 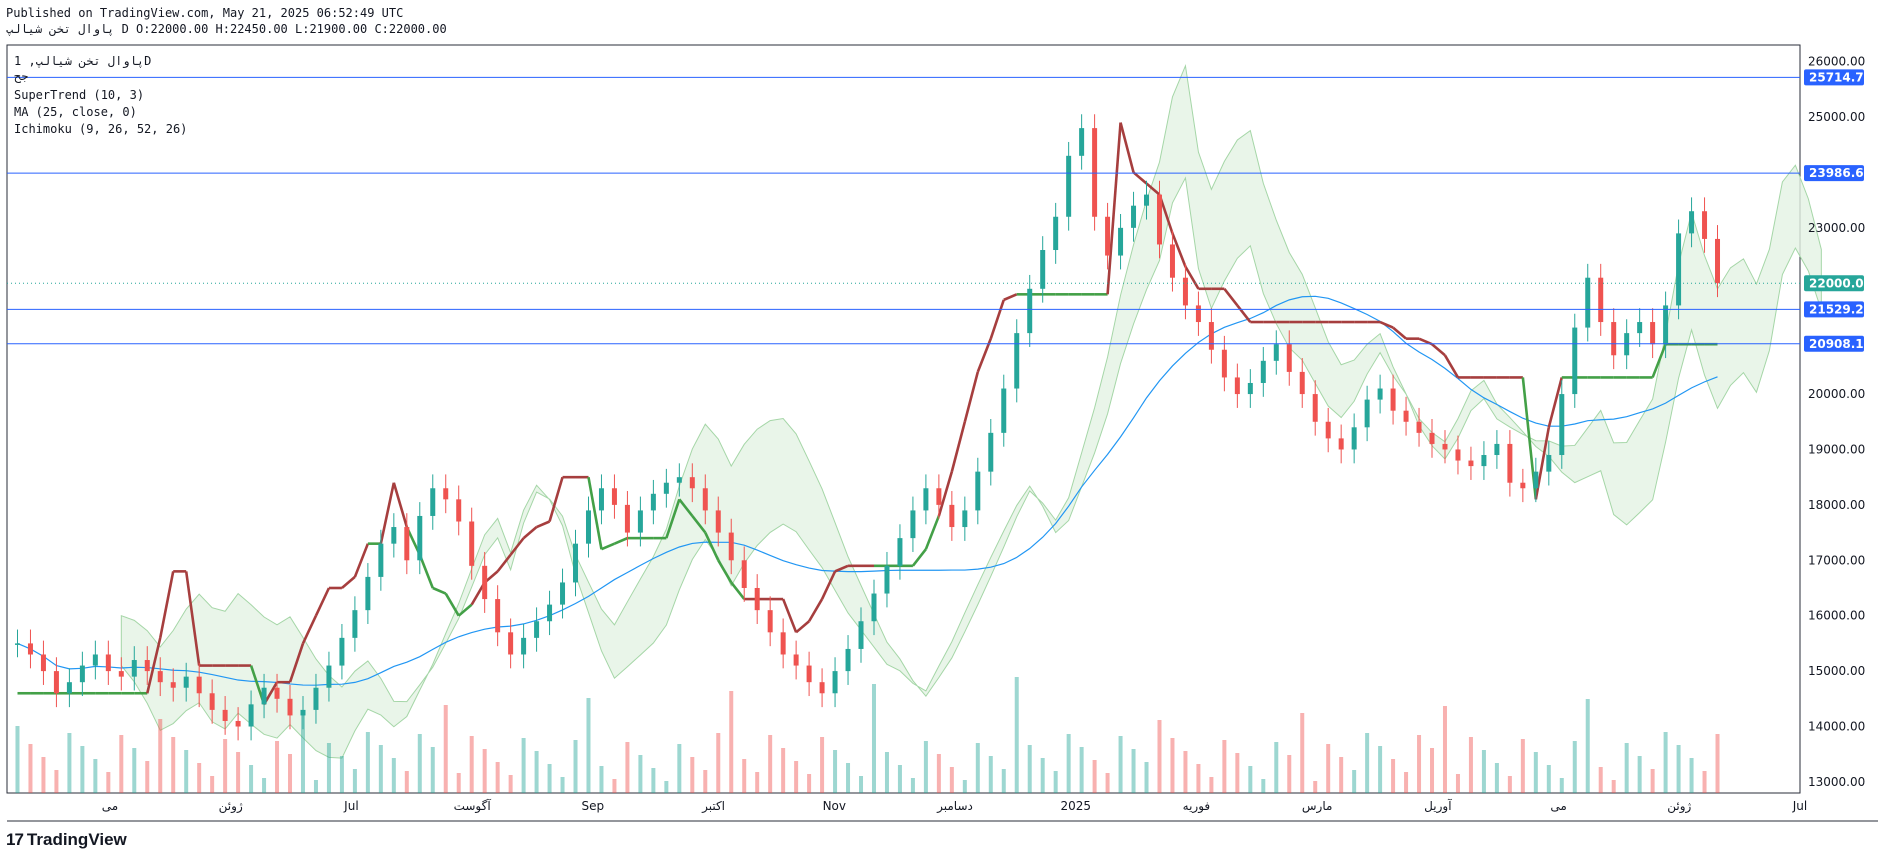 I want to click on price-label: 21529.23, so click(x=1840, y=309).